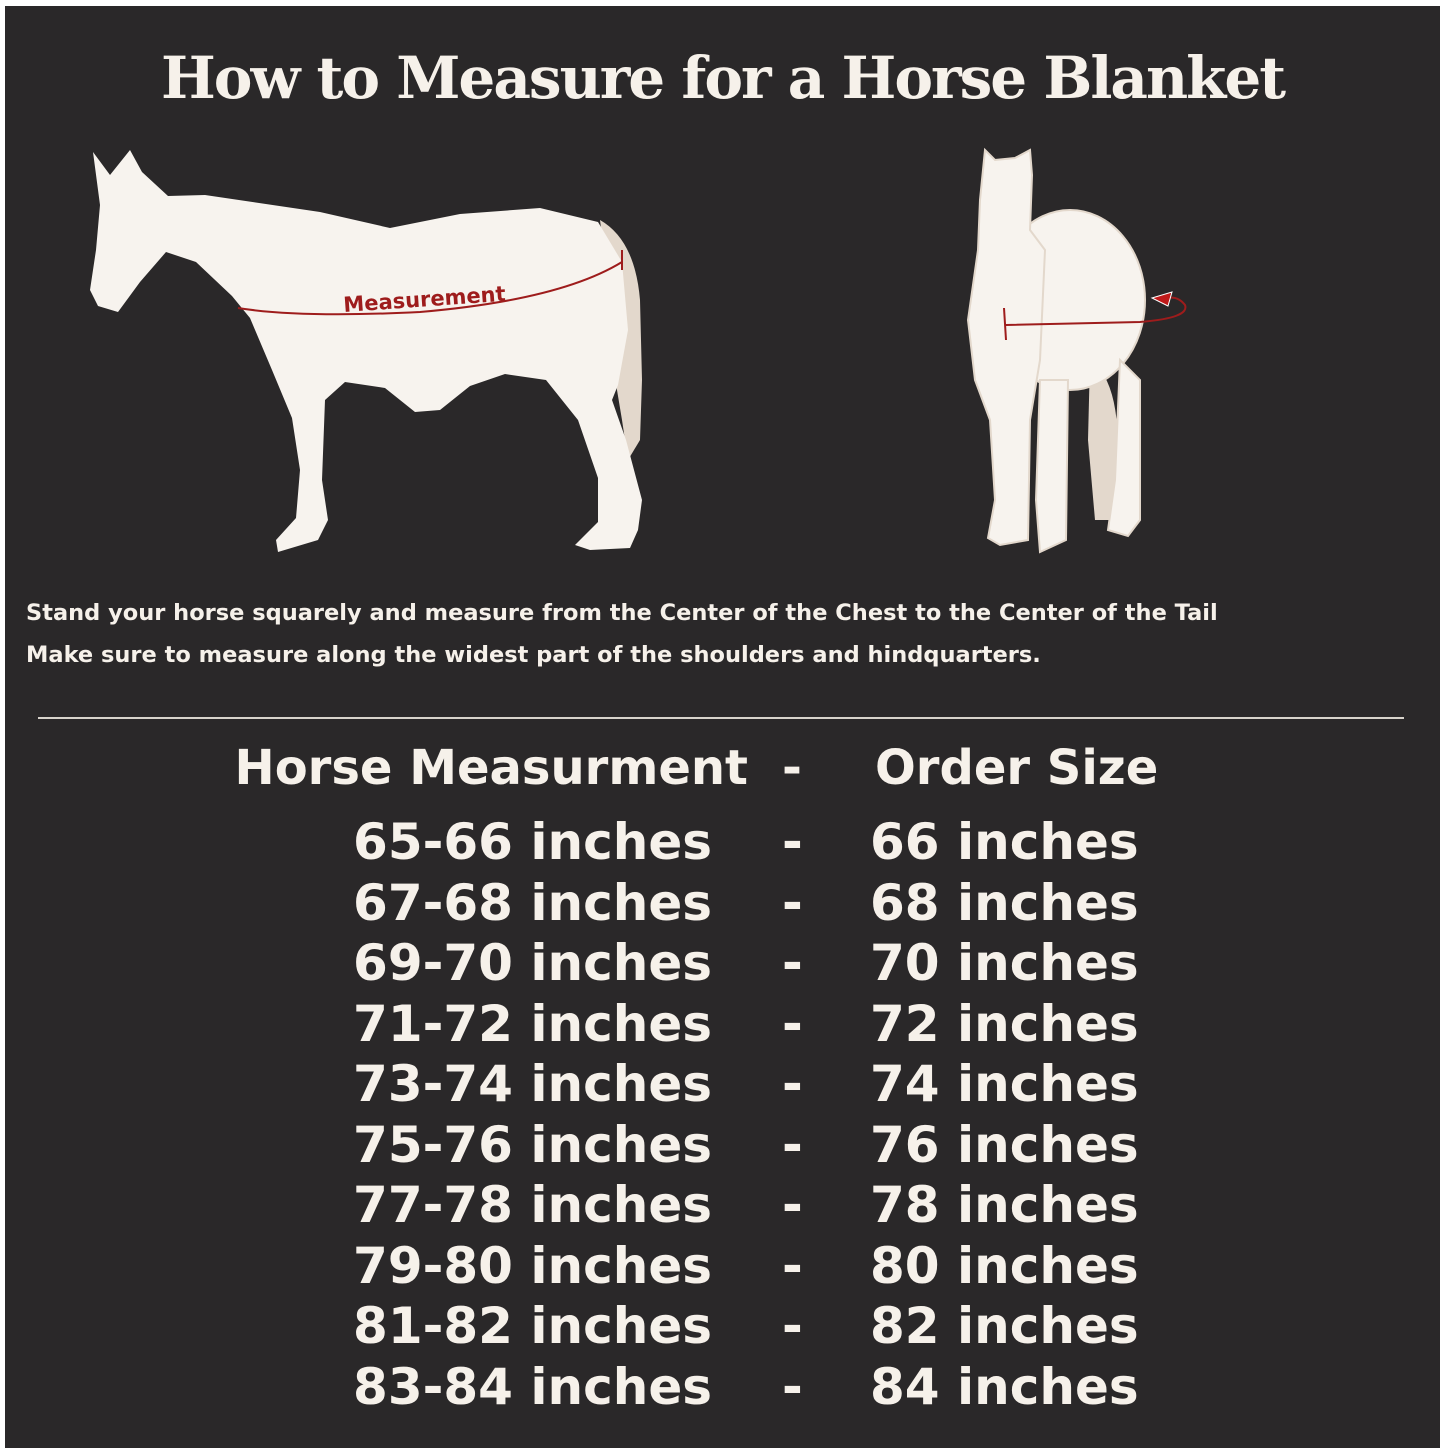 Image resolution: width=1445 pixels, height=1454 pixels. Describe the element at coordinates (1096, 311) in the screenshot. I see `front-measurement-line` at that location.